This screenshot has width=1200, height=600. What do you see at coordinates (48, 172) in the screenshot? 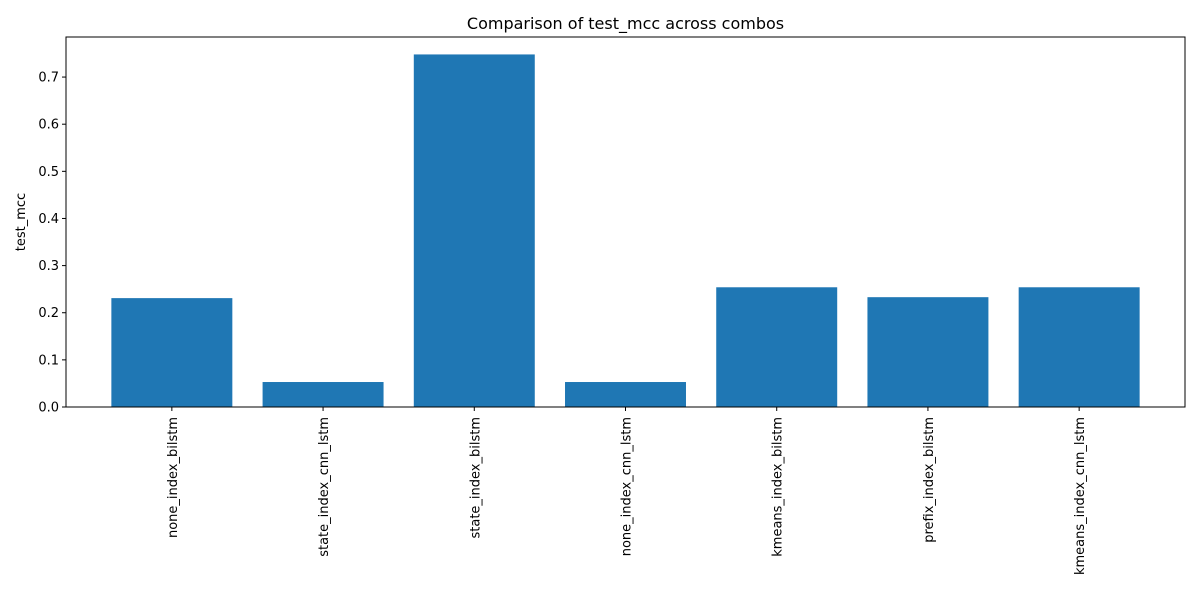
I see `y-tick-label: 0.5` at bounding box center [48, 172].